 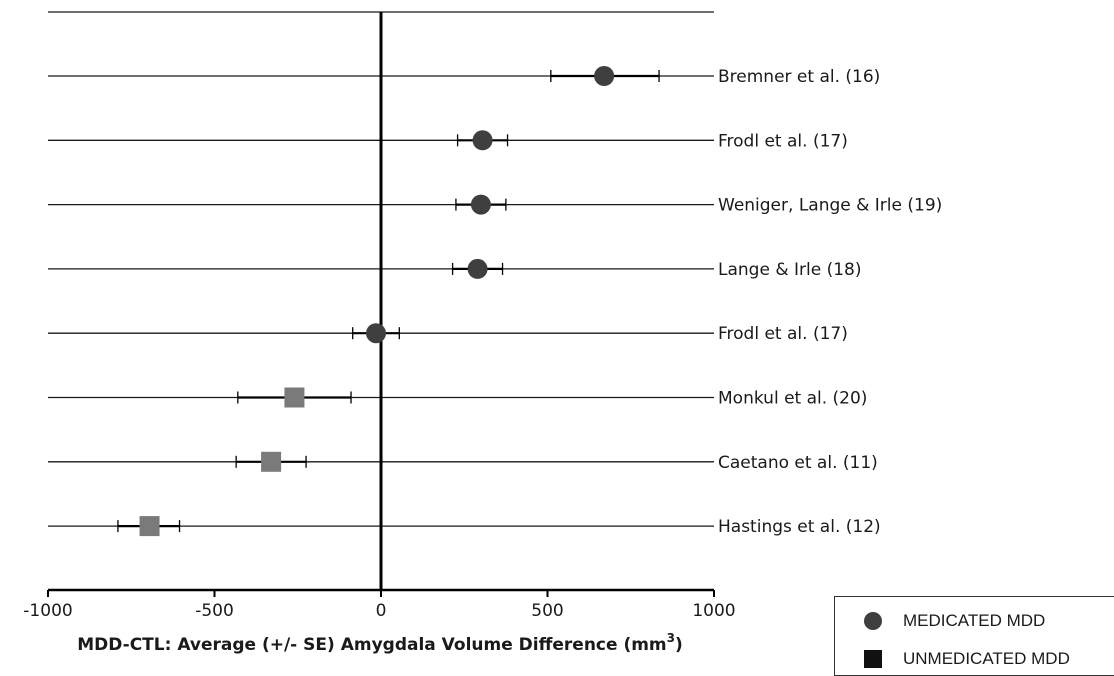 What do you see at coordinates (792, 399) in the screenshot?
I see `study-label: Monkul et al. (20)` at bounding box center [792, 399].